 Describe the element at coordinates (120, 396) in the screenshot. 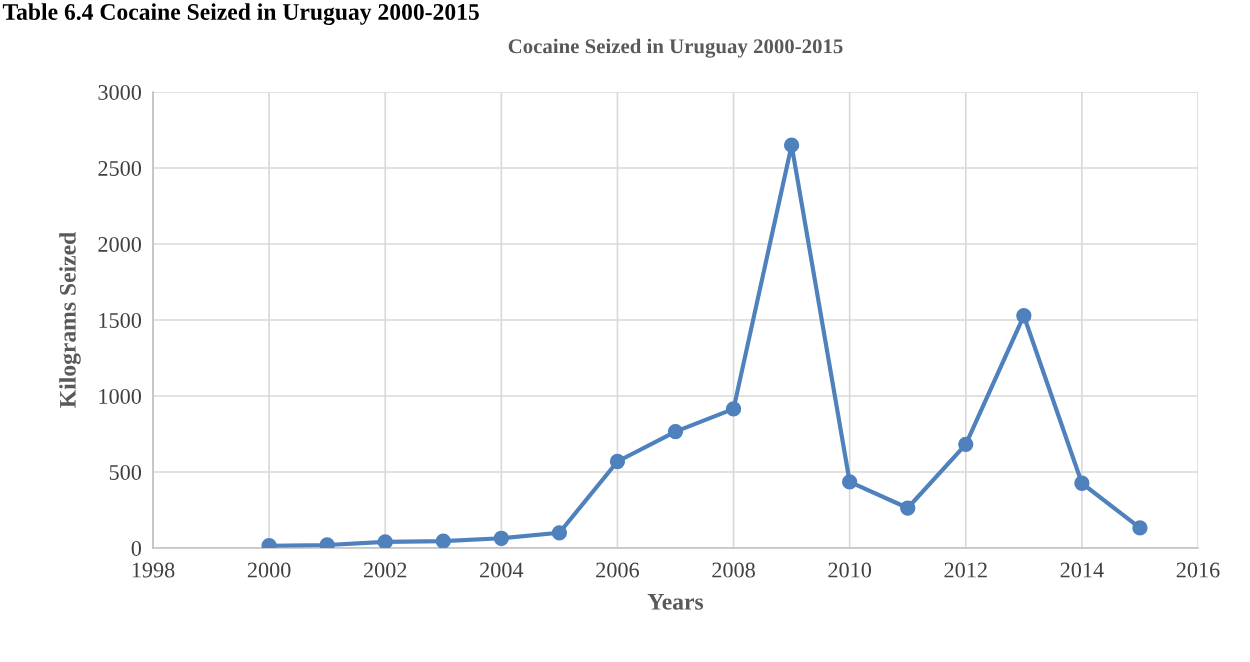

I see `y-tick-label: 1000` at that location.